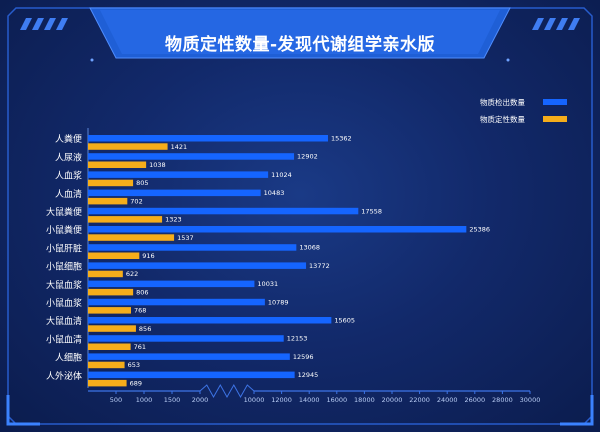 Image resolution: width=600 pixels, height=432 pixels. What do you see at coordinates (371, 211) in the screenshot?
I see `data-label-detected: 17558` at bounding box center [371, 211].